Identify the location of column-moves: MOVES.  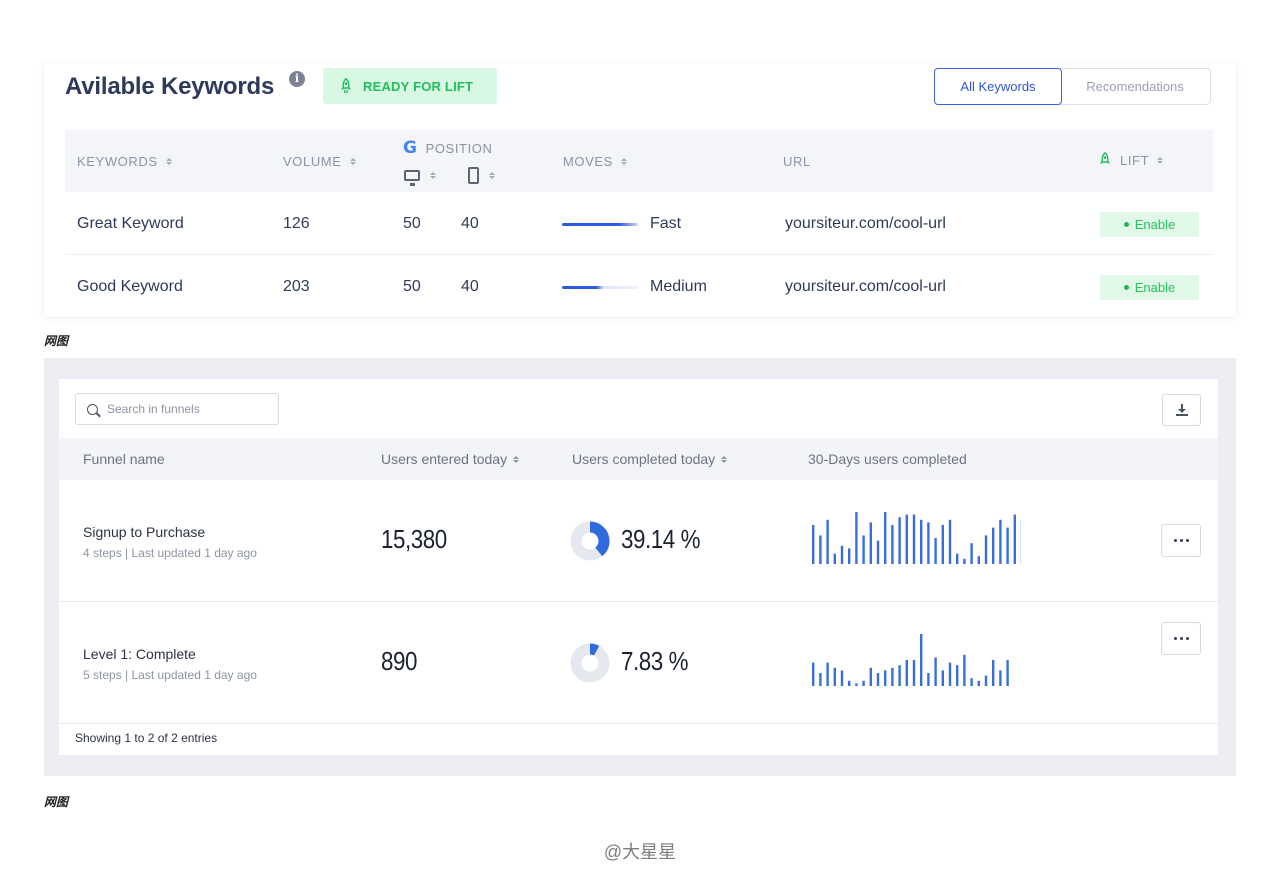
(595, 161).